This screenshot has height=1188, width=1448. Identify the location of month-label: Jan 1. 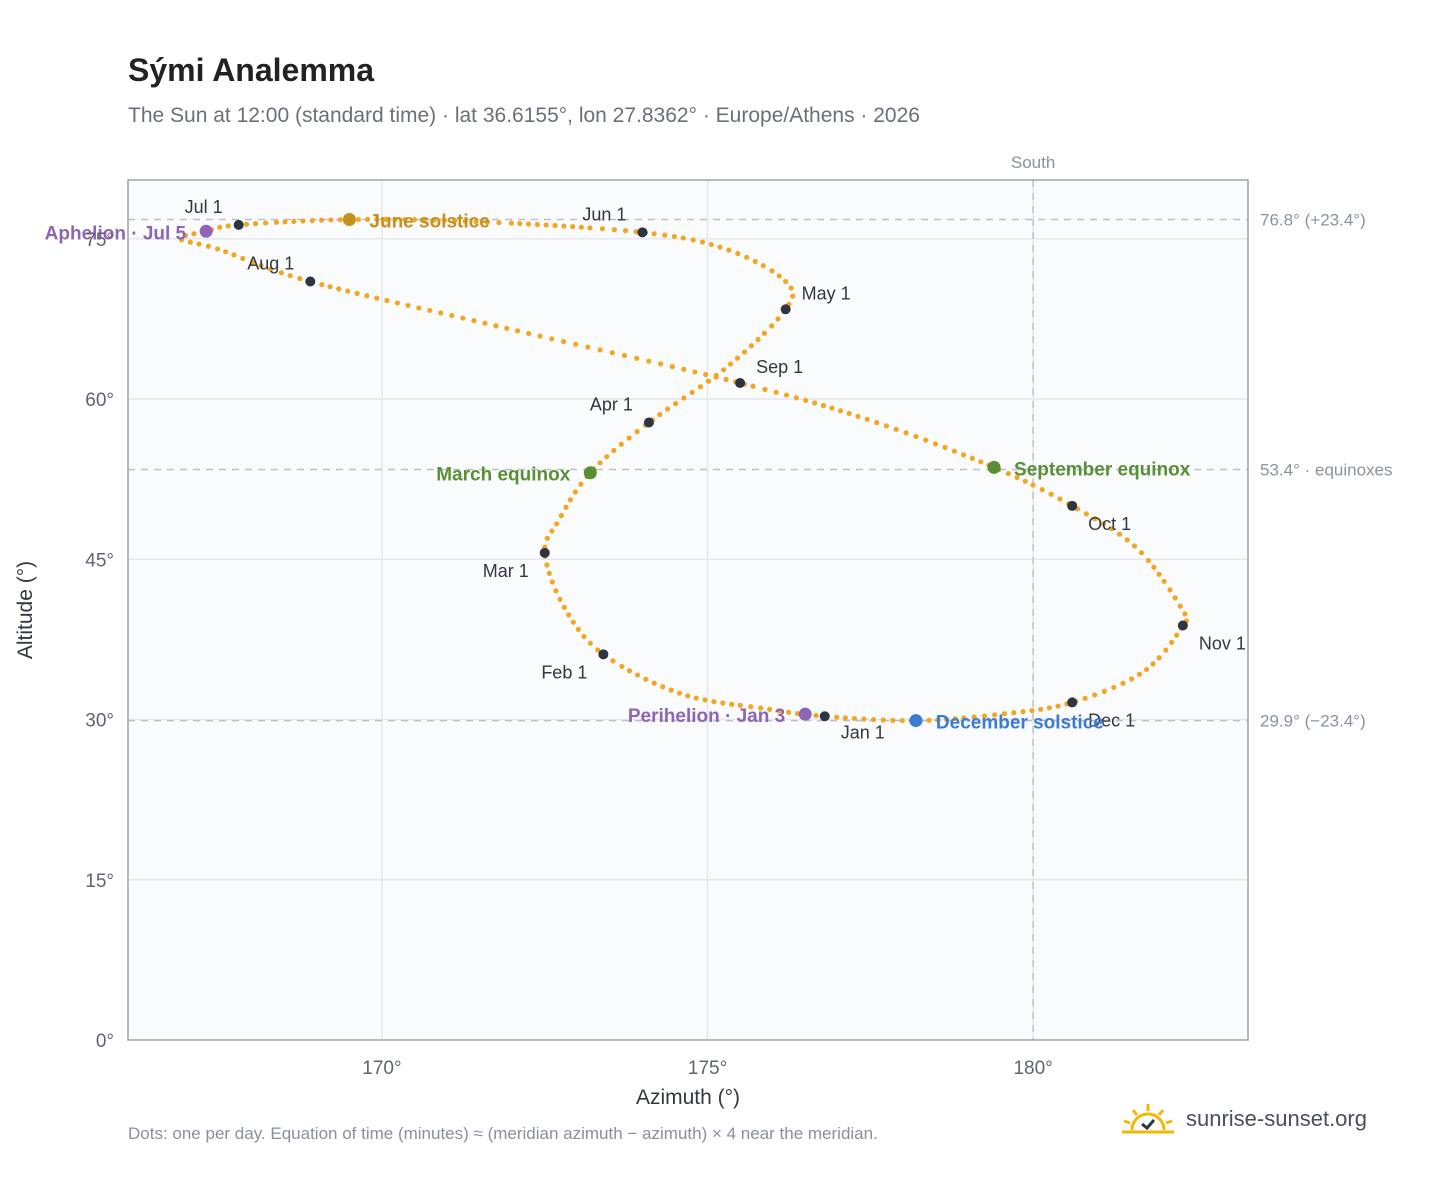
(863, 732).